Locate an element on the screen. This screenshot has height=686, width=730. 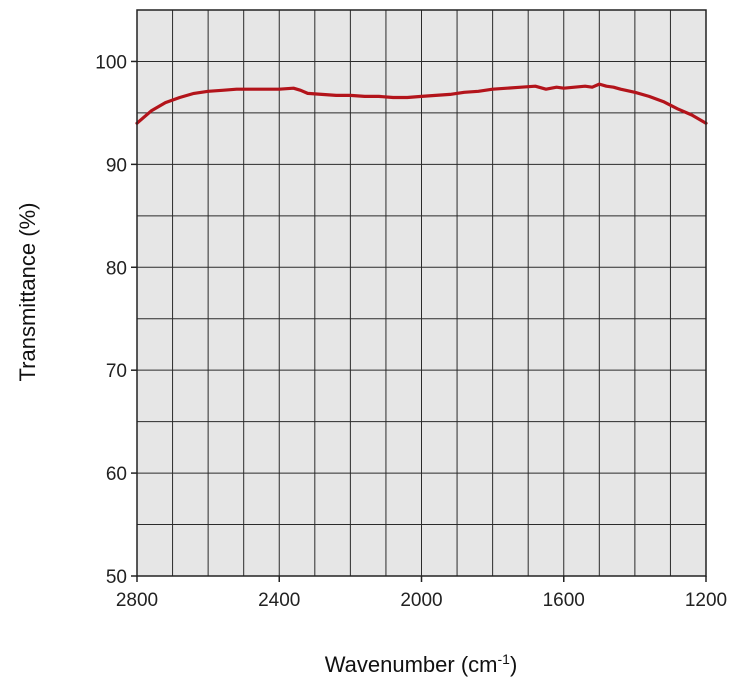
transmittance-series-line is located at coordinates (421, 103).